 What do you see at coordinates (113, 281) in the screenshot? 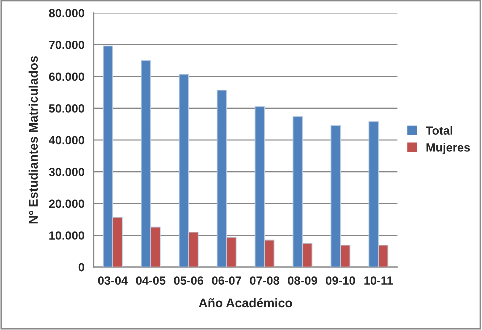
I see `x-tick-label: 03-04` at bounding box center [113, 281].